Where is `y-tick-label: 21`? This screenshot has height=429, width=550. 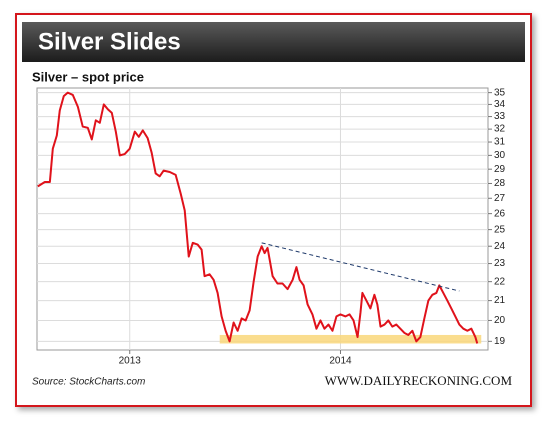 y-tick-label: 21 is located at coordinates (500, 300).